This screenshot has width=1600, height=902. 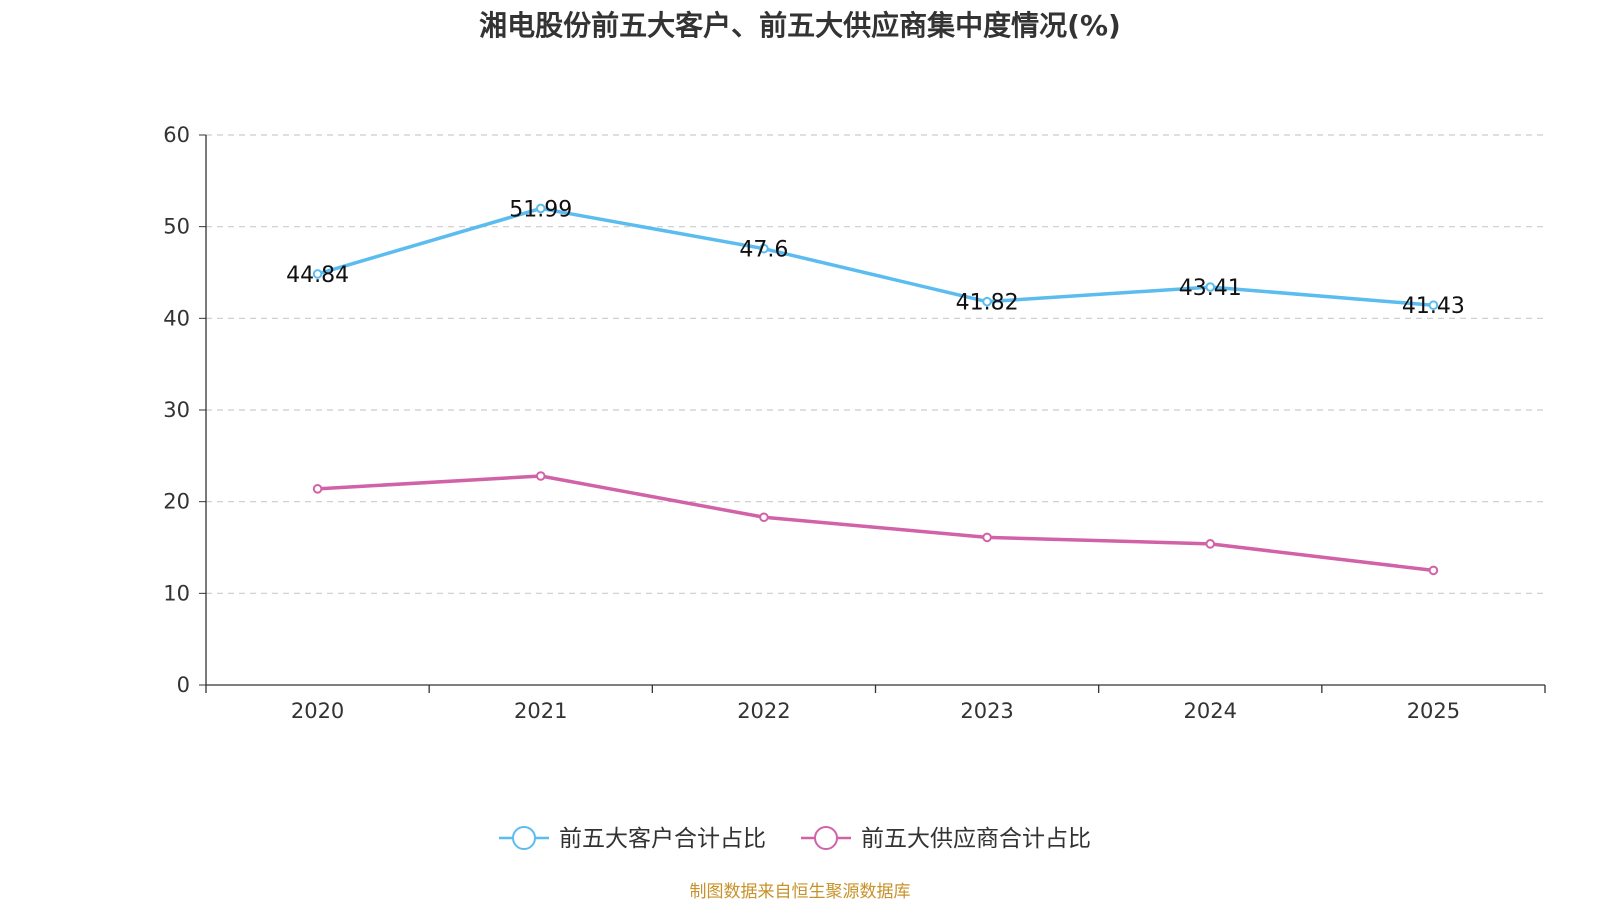 I want to click on y-tick-label: 60, so click(x=176, y=135).